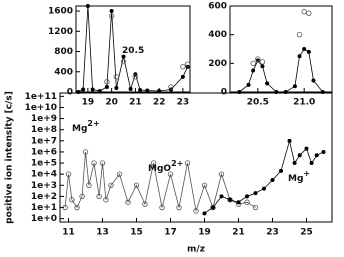  What do you see at coordinates (44, 186) in the screenshot?
I see `y-tick-label: 1e+3` at bounding box center [44, 186].